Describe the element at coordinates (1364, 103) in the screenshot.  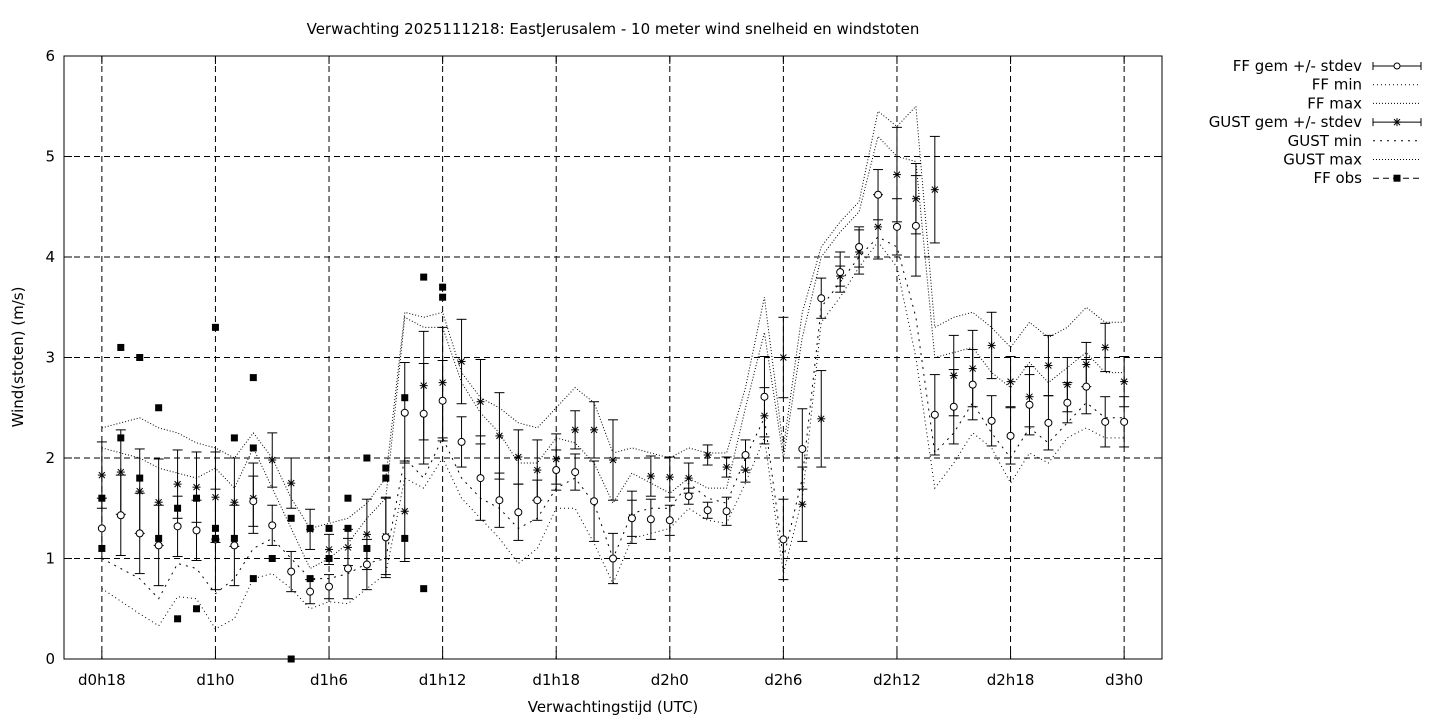
I see `legend-item-ffmax: FF max` at that location.